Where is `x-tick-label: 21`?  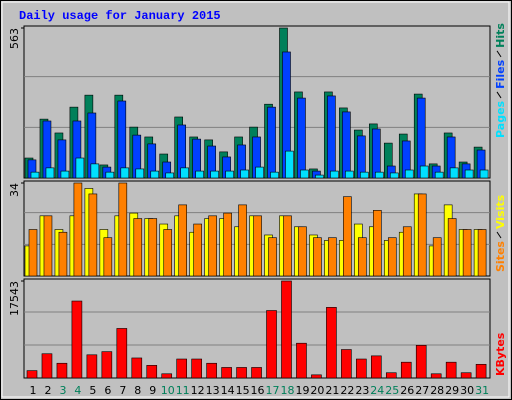
x-tick-label: 21 is located at coordinates (332, 390).